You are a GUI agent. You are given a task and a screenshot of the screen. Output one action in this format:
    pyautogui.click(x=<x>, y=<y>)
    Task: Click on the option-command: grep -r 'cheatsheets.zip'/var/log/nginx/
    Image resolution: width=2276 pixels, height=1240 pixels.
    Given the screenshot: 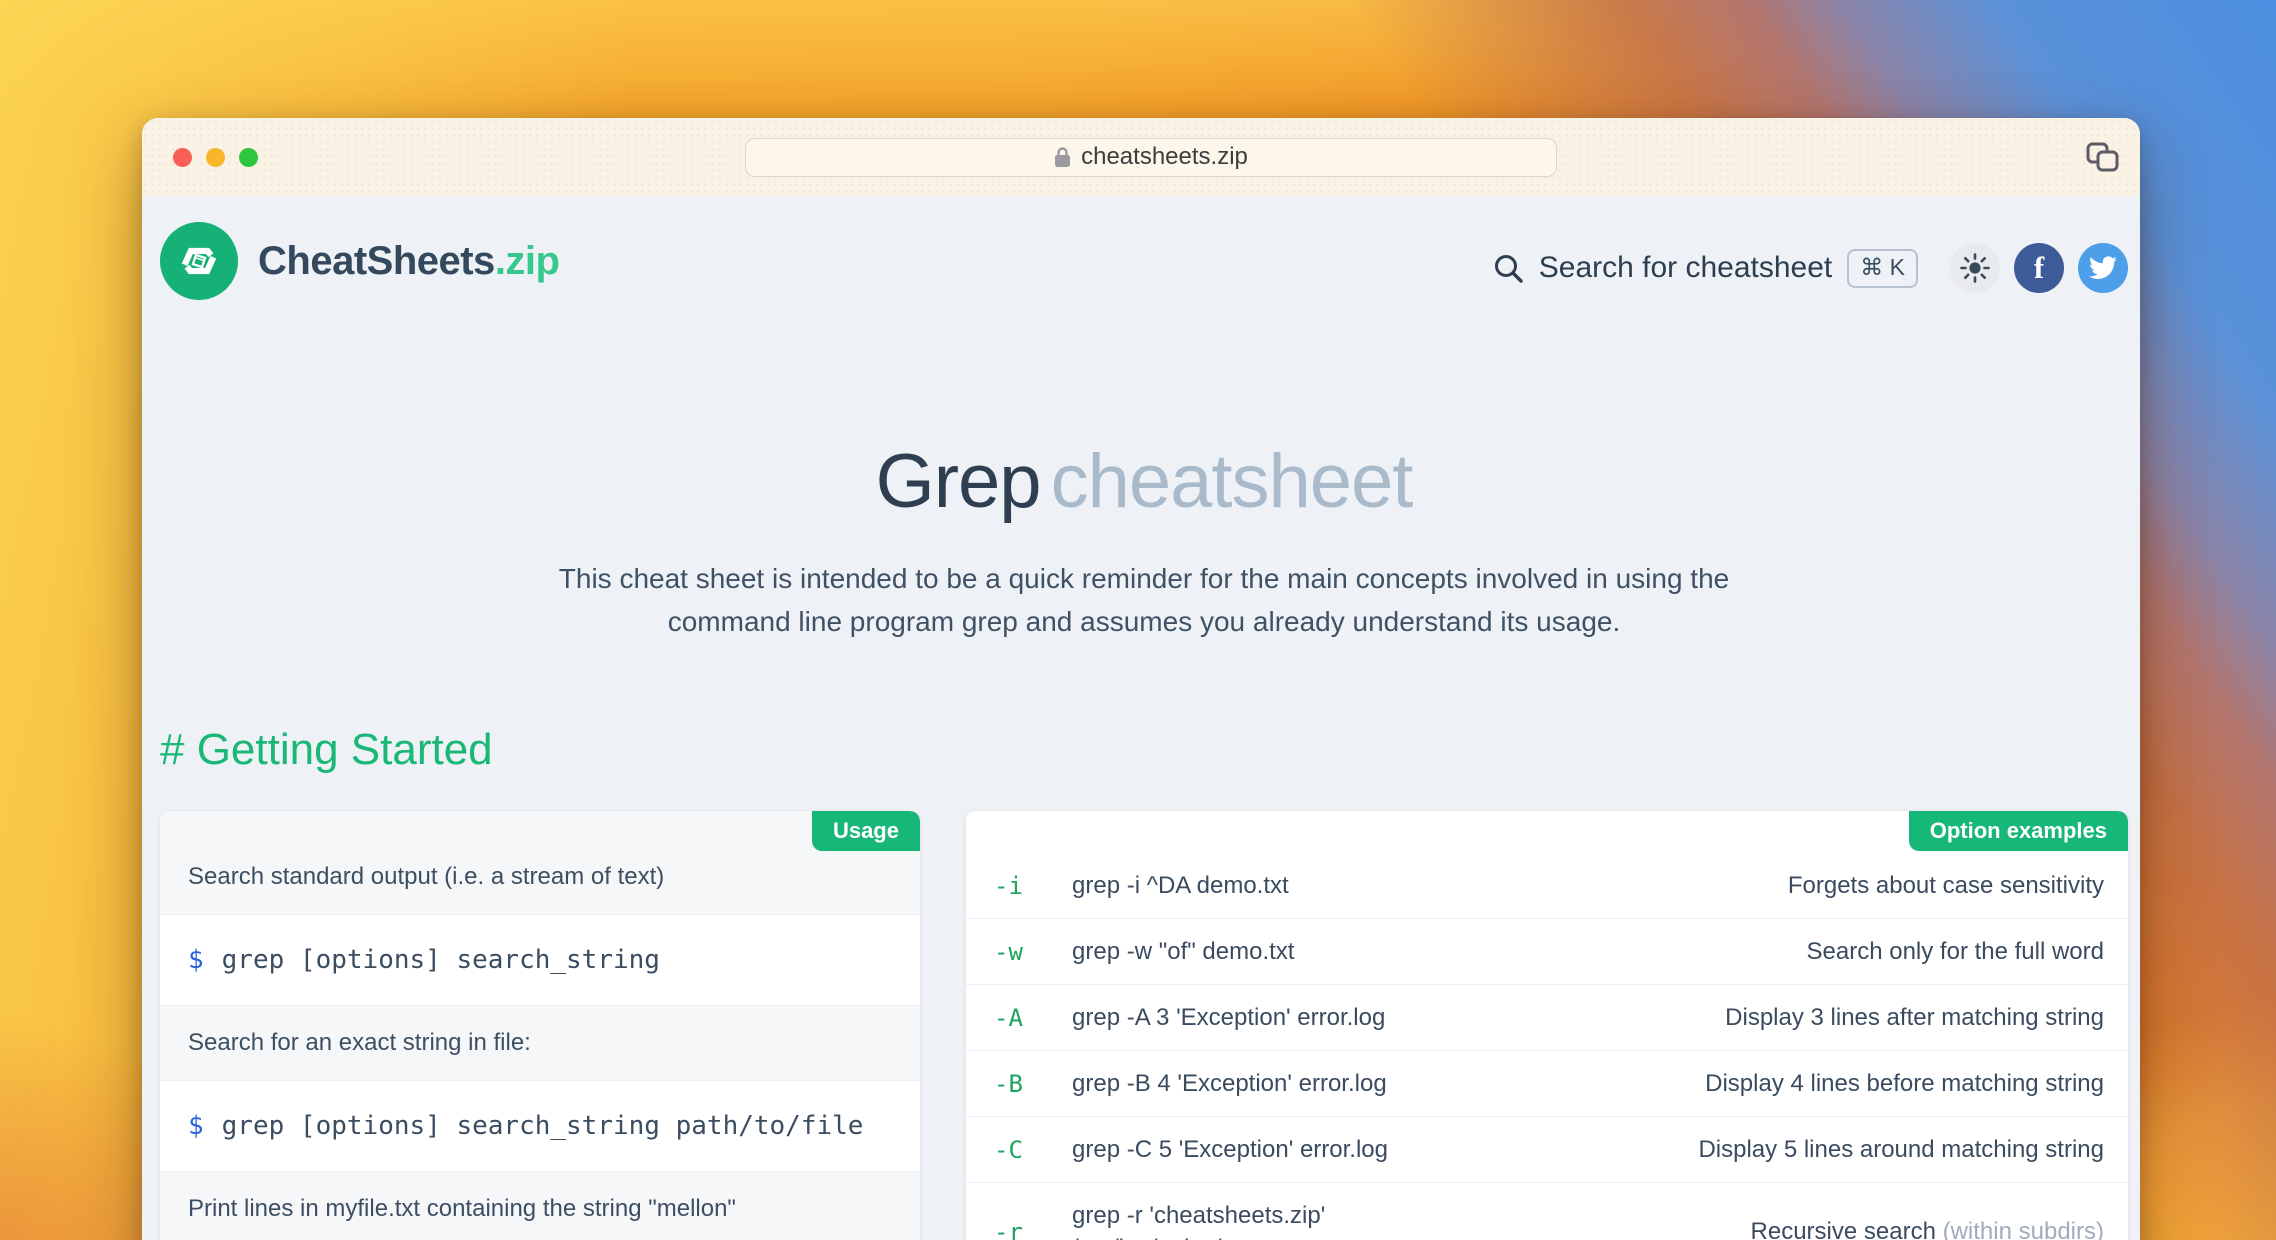 What is the action you would take?
    pyautogui.click(x=1199, y=1221)
    